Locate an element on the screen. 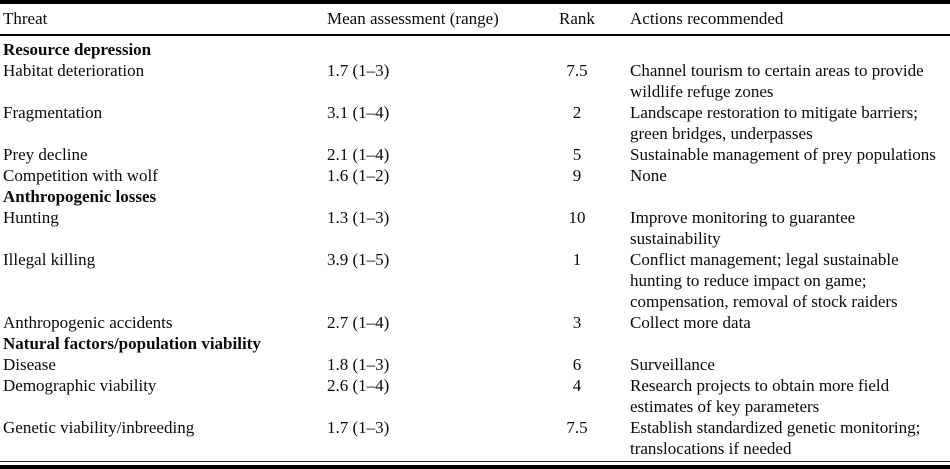 This screenshot has height=469, width=950. table-row: Disease 1.8 (1–3) 6 Surveillance is located at coordinates (475, 364).